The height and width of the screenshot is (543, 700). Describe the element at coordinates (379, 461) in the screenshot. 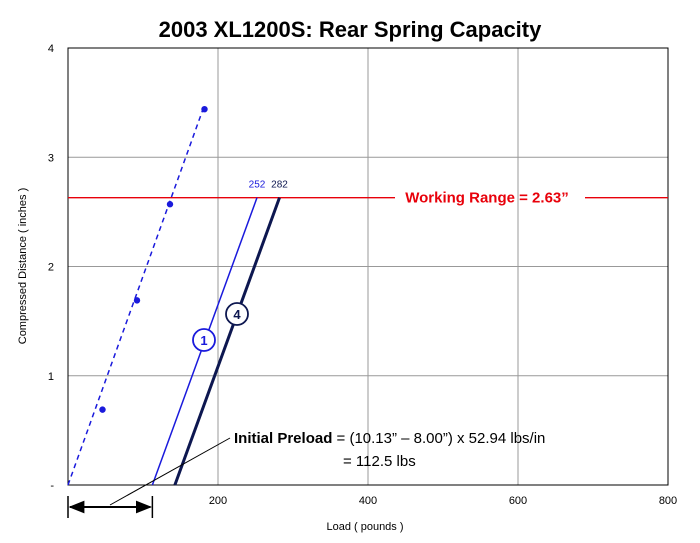

I see `preload-annotation-line2: = 112.5 lbs` at that location.